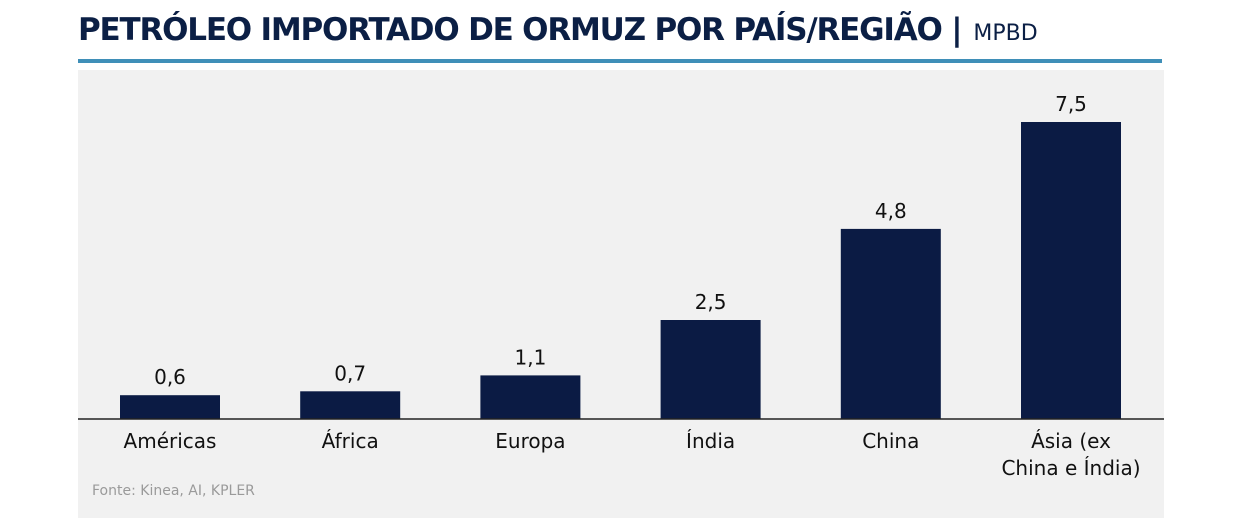 This screenshot has width=1240, height=518. Describe the element at coordinates (173, 491) in the screenshot. I see `source-note: Fonte: Kinea, AI, KPLER` at that location.